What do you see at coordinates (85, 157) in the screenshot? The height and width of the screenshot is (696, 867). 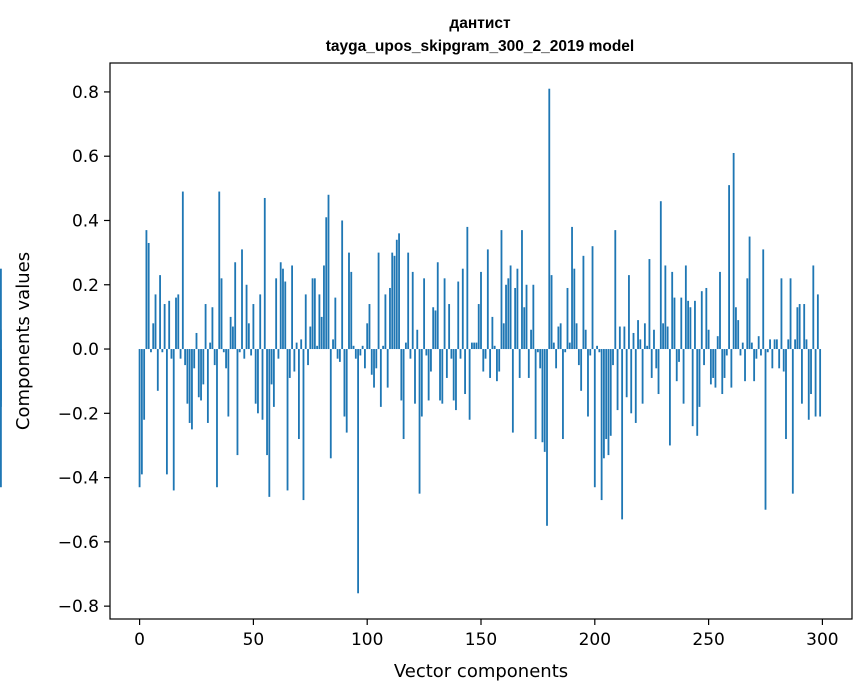 I see `y-tick-label: 0.6` at bounding box center [85, 157].